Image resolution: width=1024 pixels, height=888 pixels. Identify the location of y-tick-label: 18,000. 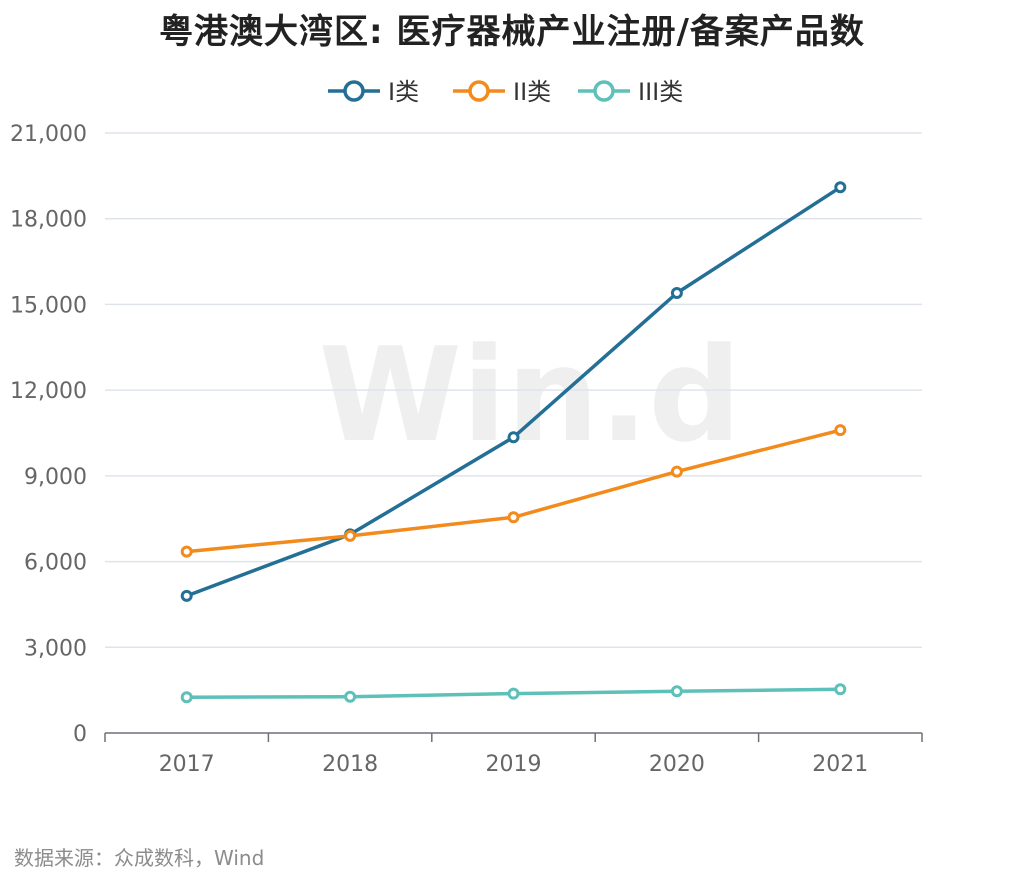
(48, 220).